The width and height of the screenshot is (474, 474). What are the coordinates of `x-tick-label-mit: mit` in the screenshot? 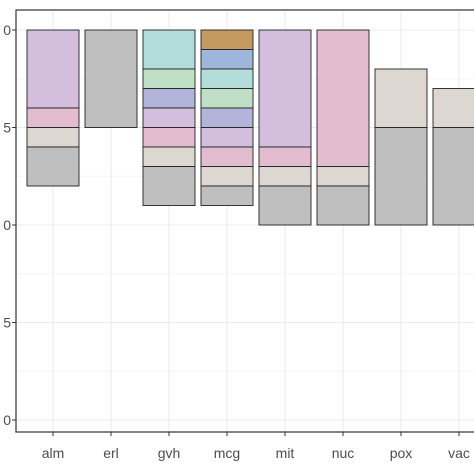 It's located at (285, 453).